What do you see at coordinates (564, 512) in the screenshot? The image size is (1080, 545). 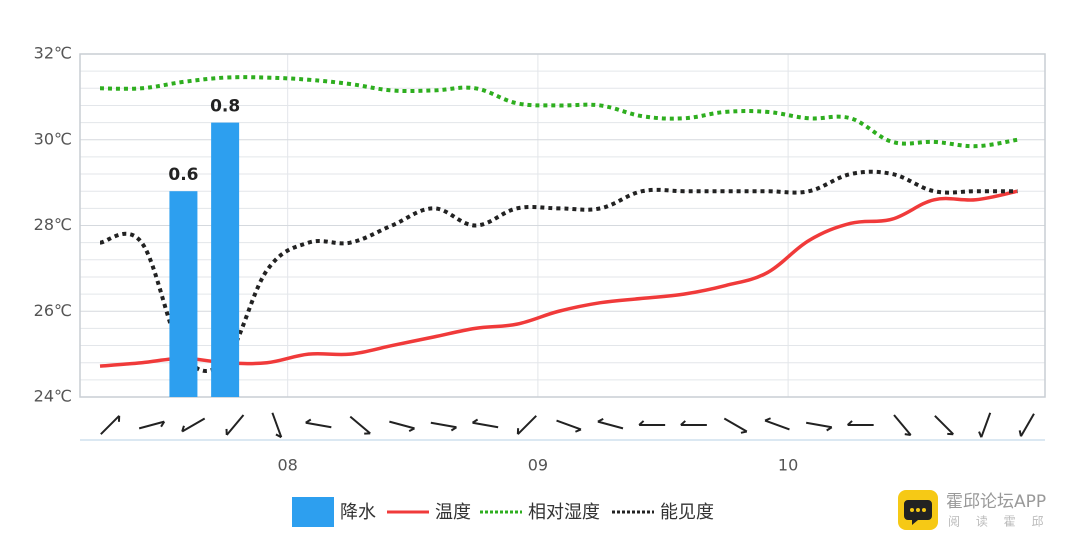 I see `legend-label: 相对湿度` at bounding box center [564, 512].